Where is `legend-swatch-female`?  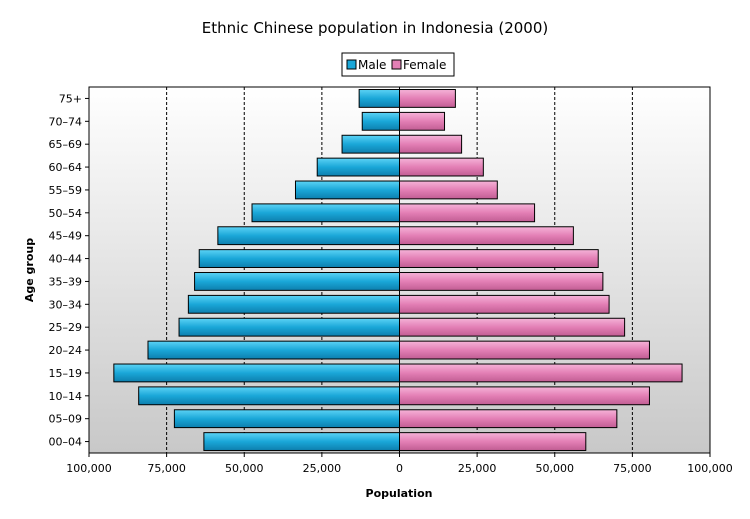 legend-swatch-female is located at coordinates (396, 64).